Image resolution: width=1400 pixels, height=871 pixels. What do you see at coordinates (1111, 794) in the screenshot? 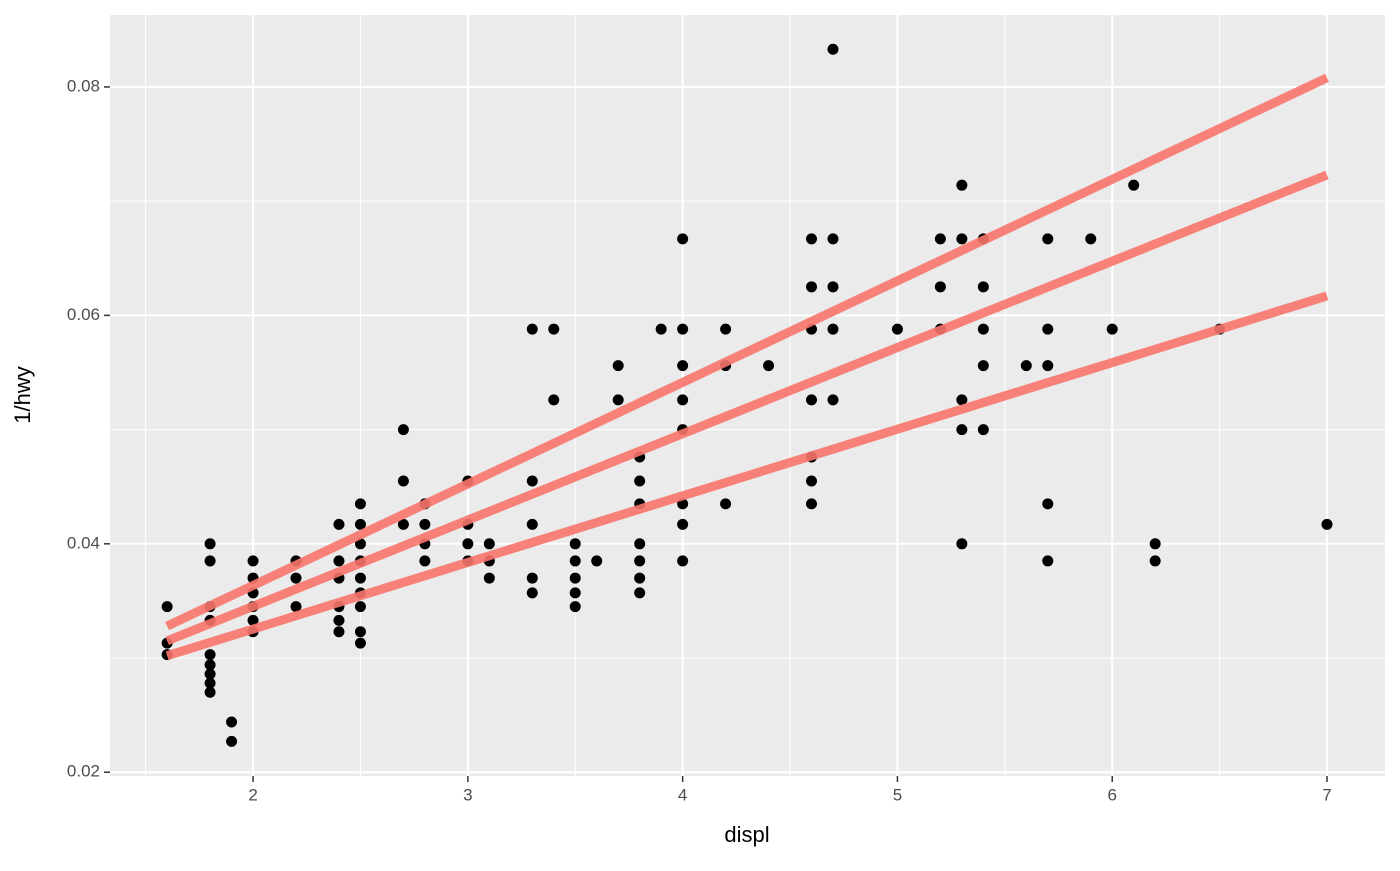
I see `x-tick-label: 6` at bounding box center [1111, 794].